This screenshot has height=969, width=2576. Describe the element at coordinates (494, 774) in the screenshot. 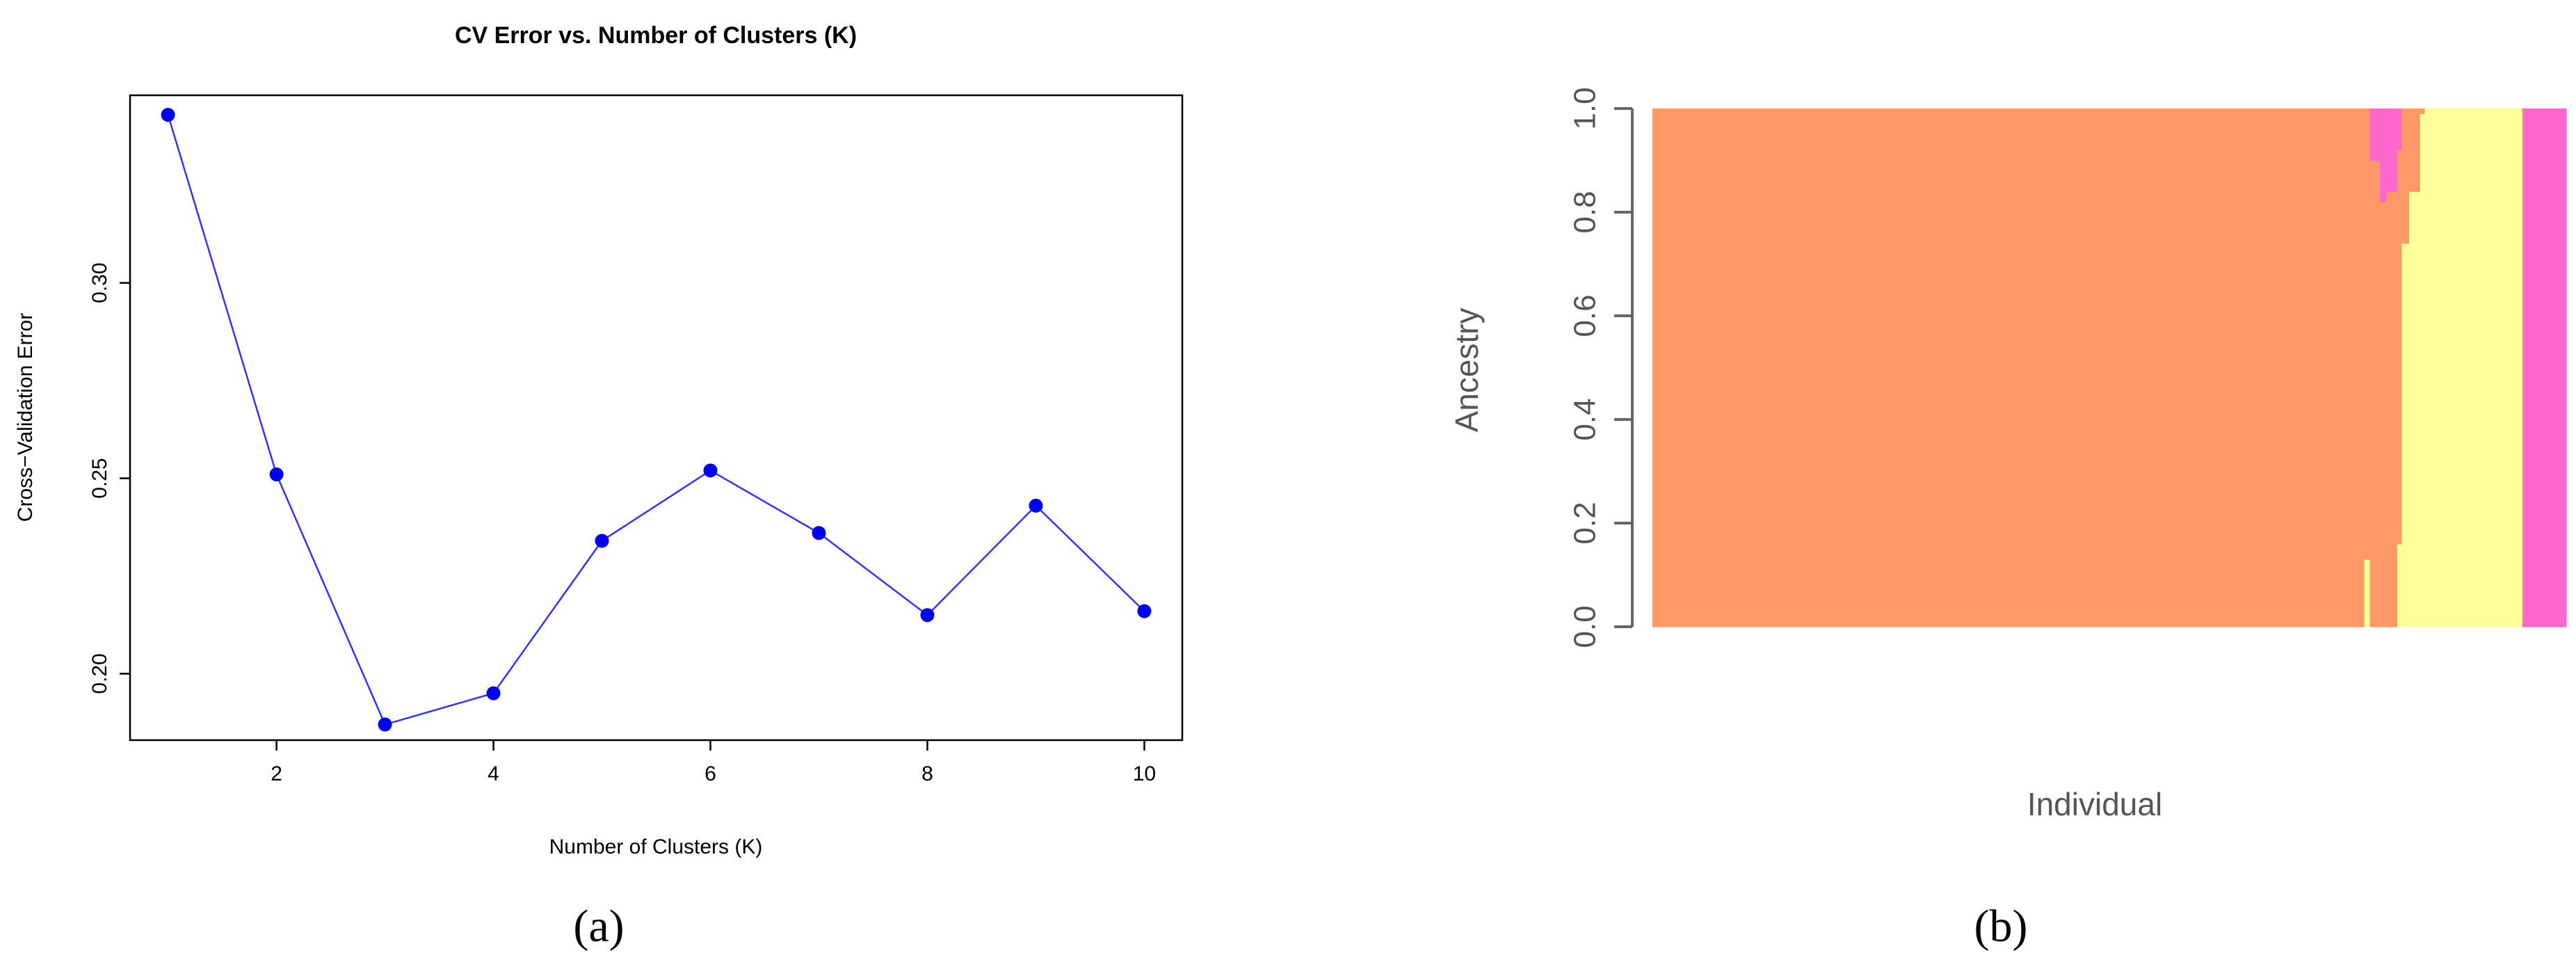

I see `chart-a-x-tick-label: 4` at that location.